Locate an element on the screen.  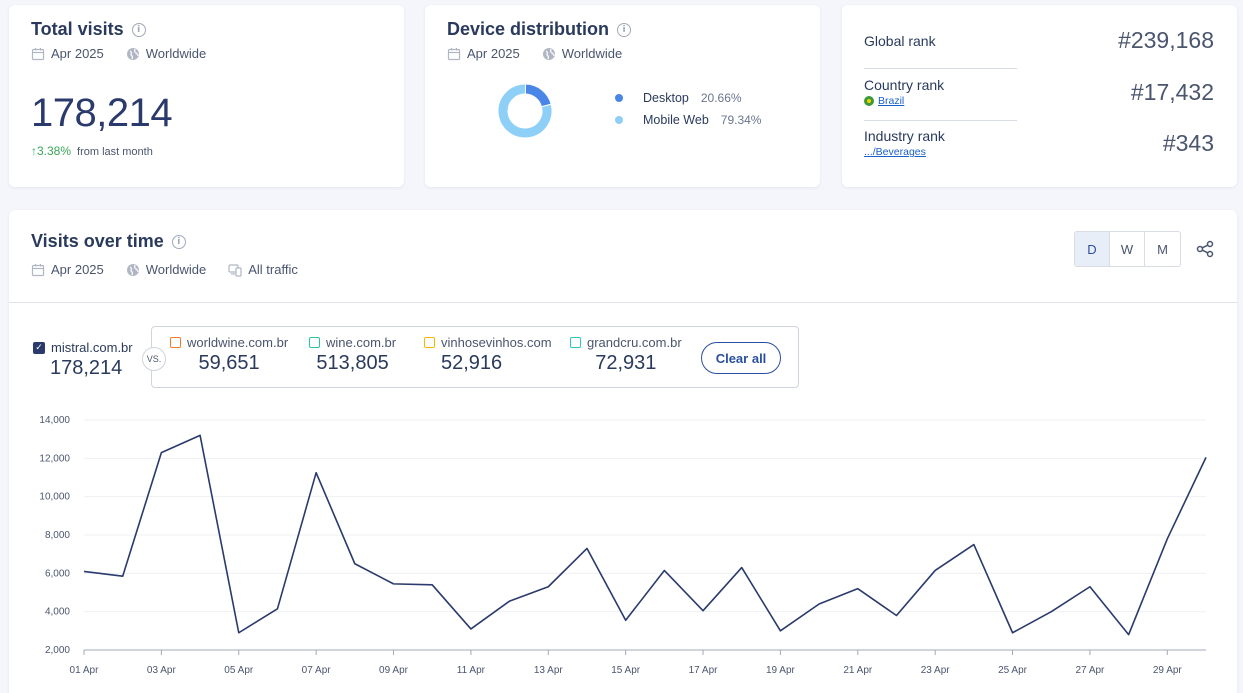
country-name: Brazil is located at coordinates (891, 101).